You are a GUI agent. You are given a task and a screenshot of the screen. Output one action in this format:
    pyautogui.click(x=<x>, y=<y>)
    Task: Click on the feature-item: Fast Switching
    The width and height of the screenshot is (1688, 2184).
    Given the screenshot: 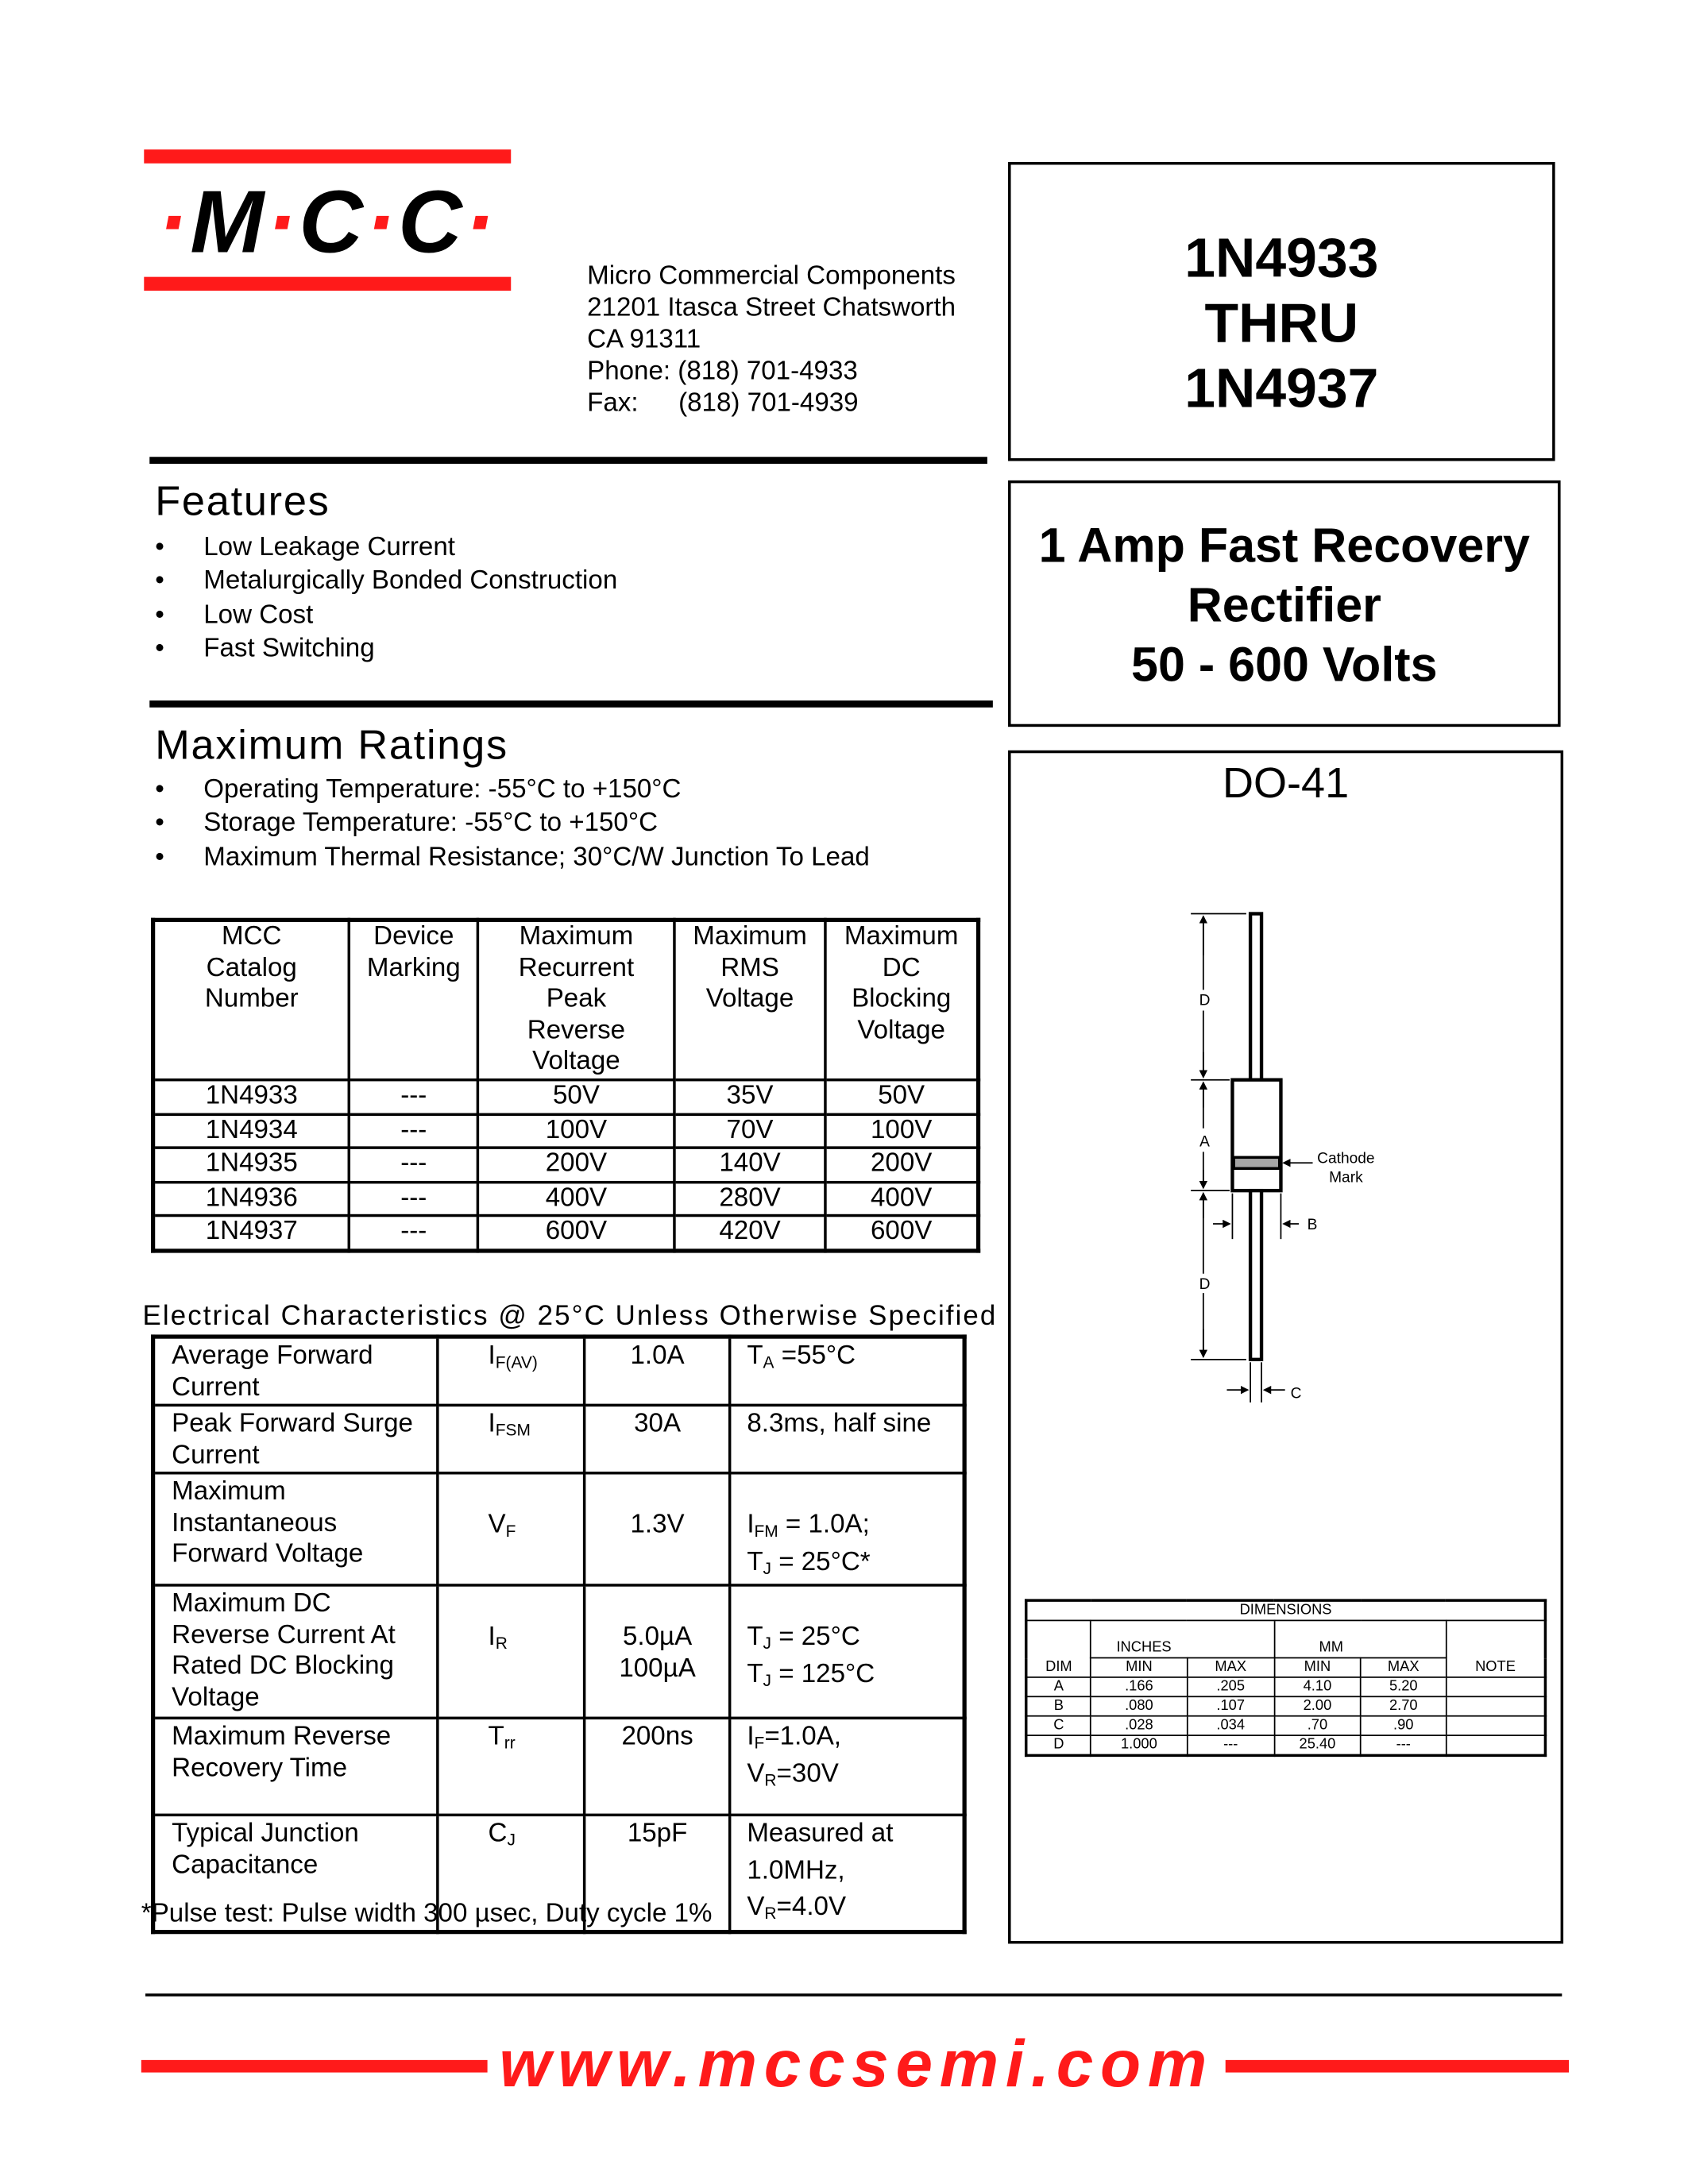 What is the action you would take?
    pyautogui.click(x=386, y=649)
    